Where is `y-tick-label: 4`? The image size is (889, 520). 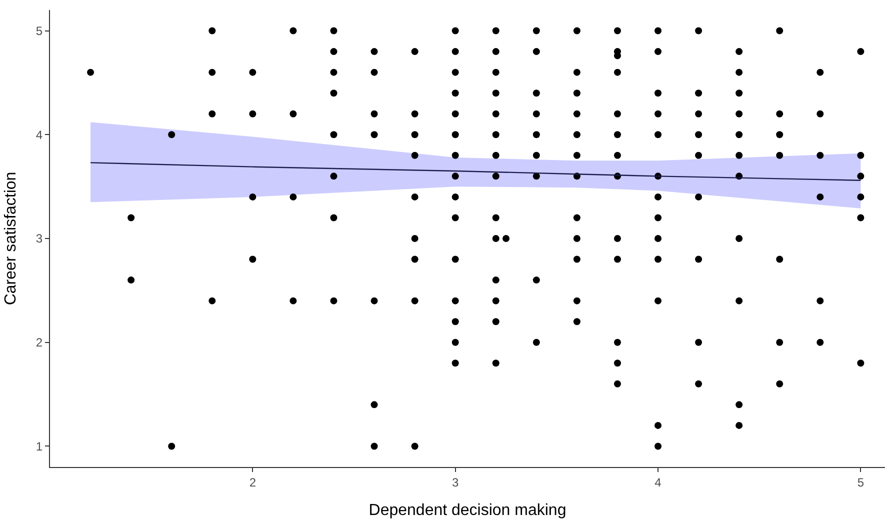 y-tick-label: 4 is located at coordinates (39, 135).